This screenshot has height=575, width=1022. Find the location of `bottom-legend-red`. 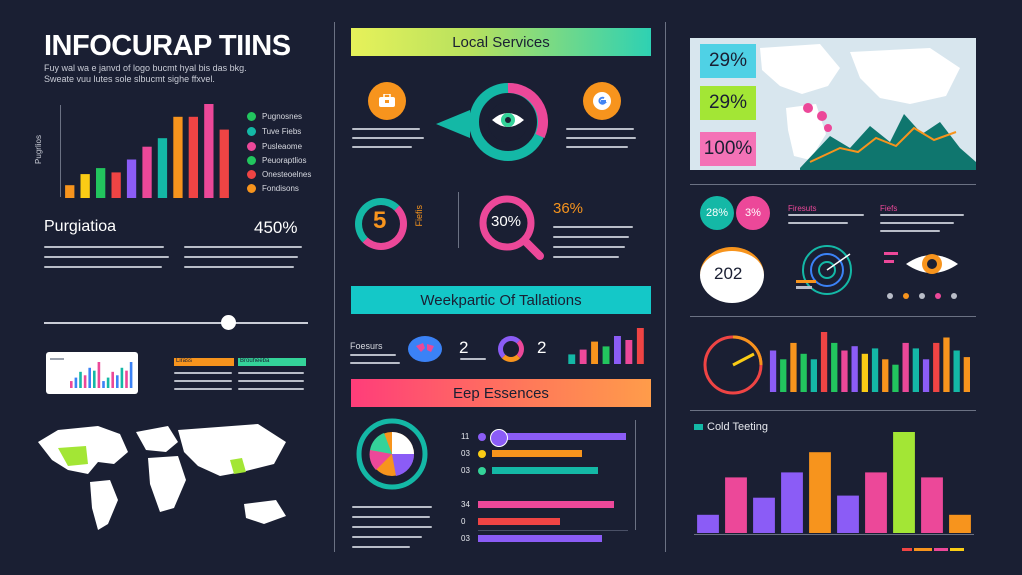

bottom-legend-red is located at coordinates (907, 549).